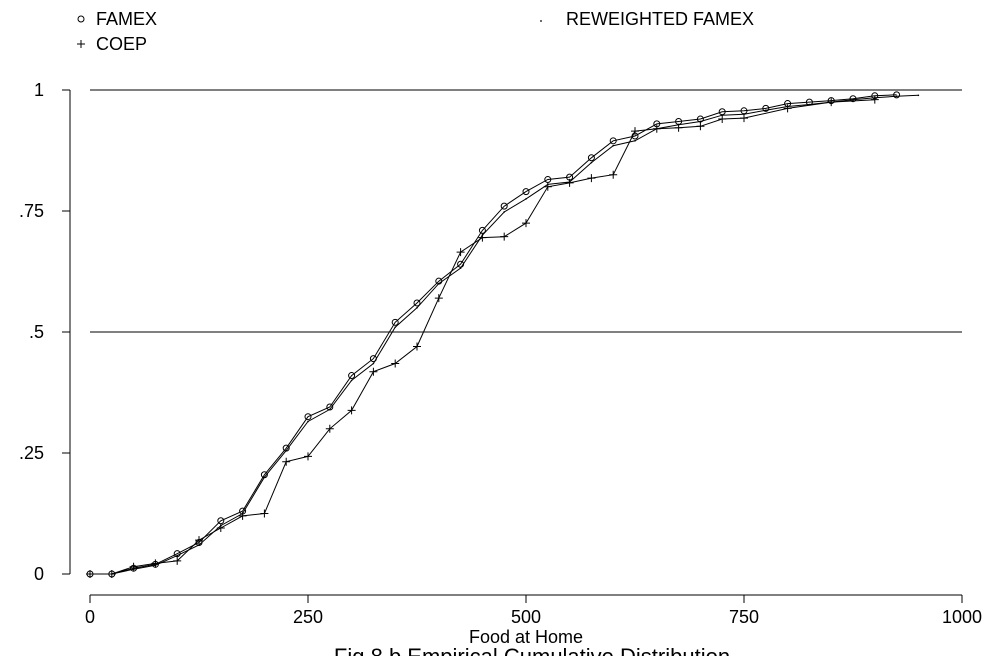 The height and width of the screenshot is (656, 989). Describe the element at coordinates (90, 617) in the screenshot. I see `x-tick-label: 0` at that location.